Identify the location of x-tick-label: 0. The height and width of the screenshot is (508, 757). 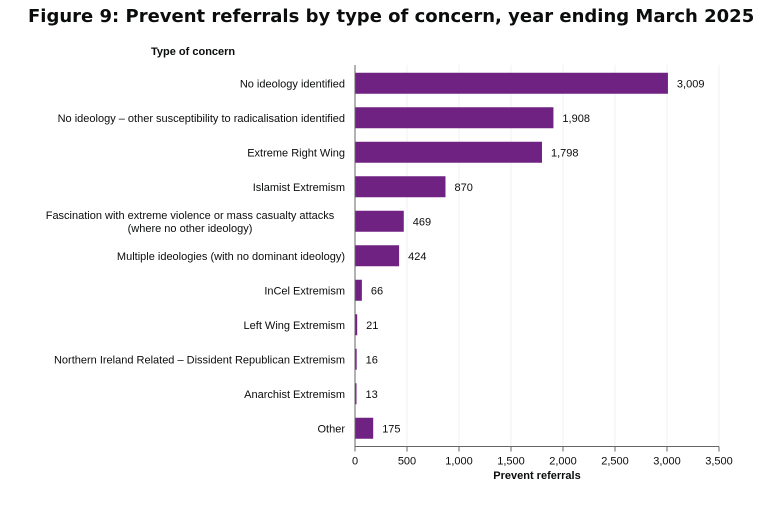
(355, 462).